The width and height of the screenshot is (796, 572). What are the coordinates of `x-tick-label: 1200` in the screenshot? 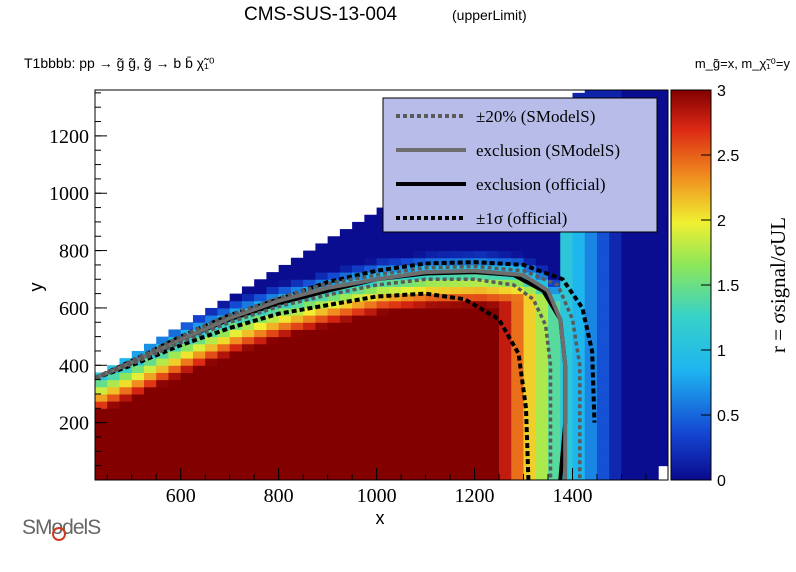 It's located at (475, 496).